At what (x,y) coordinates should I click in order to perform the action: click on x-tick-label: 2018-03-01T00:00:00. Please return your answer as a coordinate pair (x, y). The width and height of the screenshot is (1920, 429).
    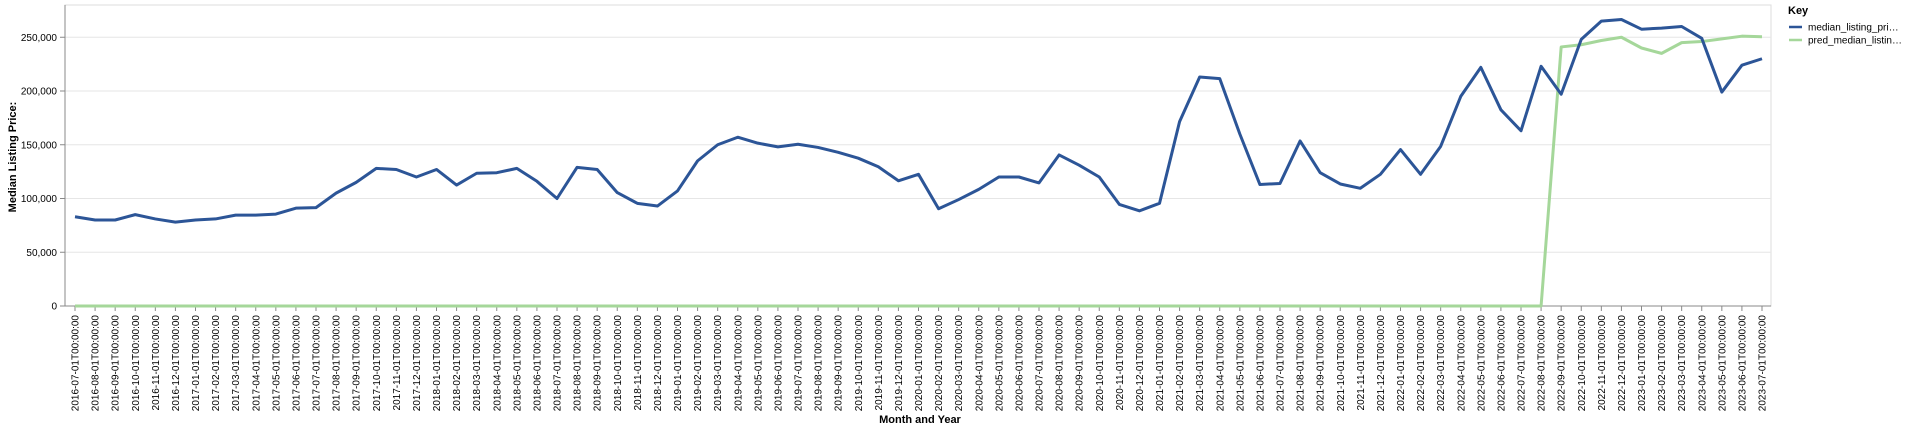
    Looking at the image, I should click on (477, 363).